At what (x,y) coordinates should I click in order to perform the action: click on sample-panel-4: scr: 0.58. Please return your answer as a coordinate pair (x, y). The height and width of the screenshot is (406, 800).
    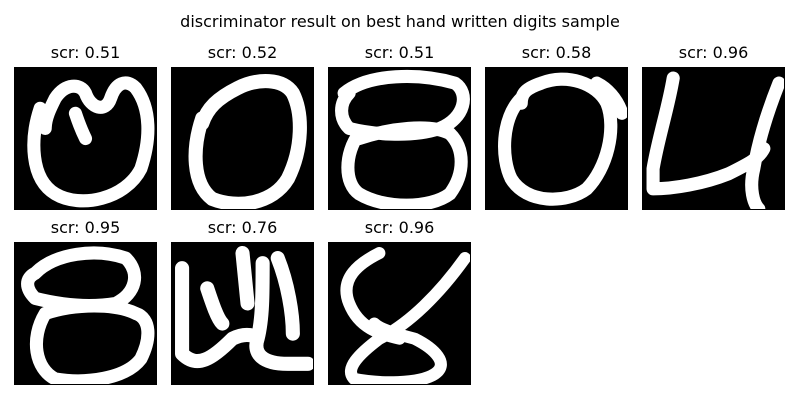
    Looking at the image, I should click on (556, 126).